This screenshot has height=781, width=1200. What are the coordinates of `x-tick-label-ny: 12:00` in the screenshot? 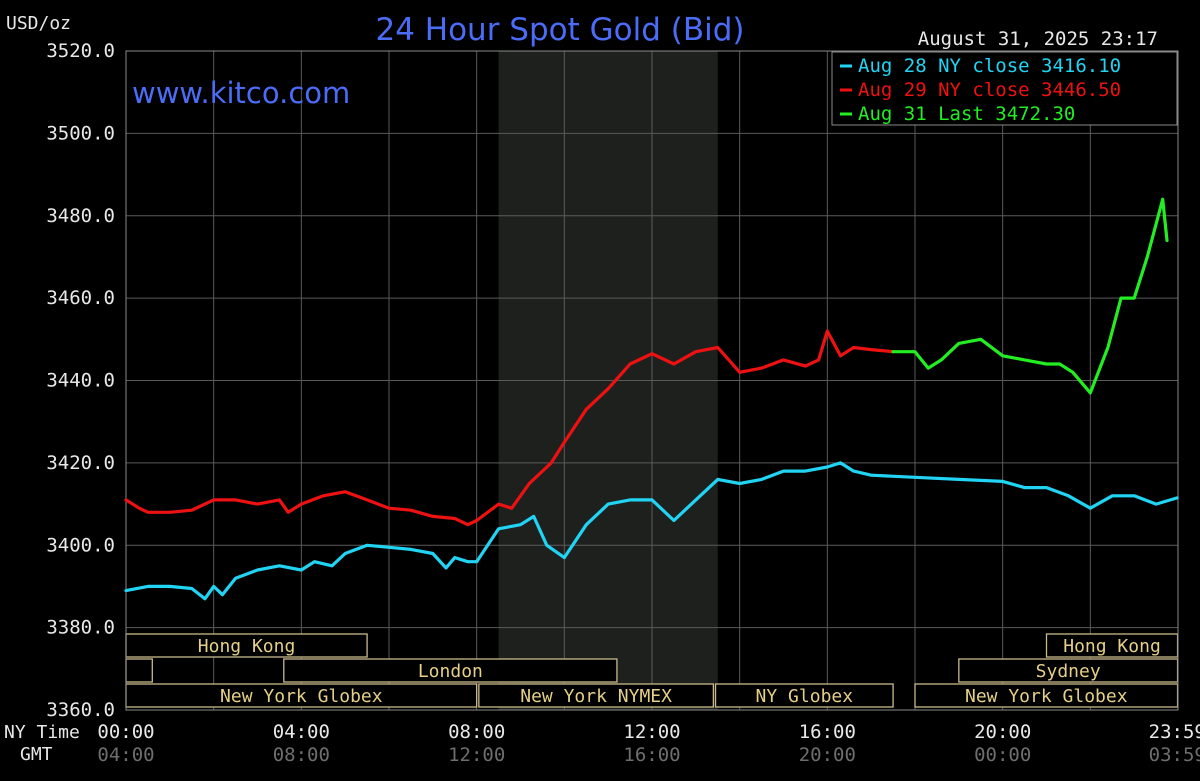 It's located at (651, 732).